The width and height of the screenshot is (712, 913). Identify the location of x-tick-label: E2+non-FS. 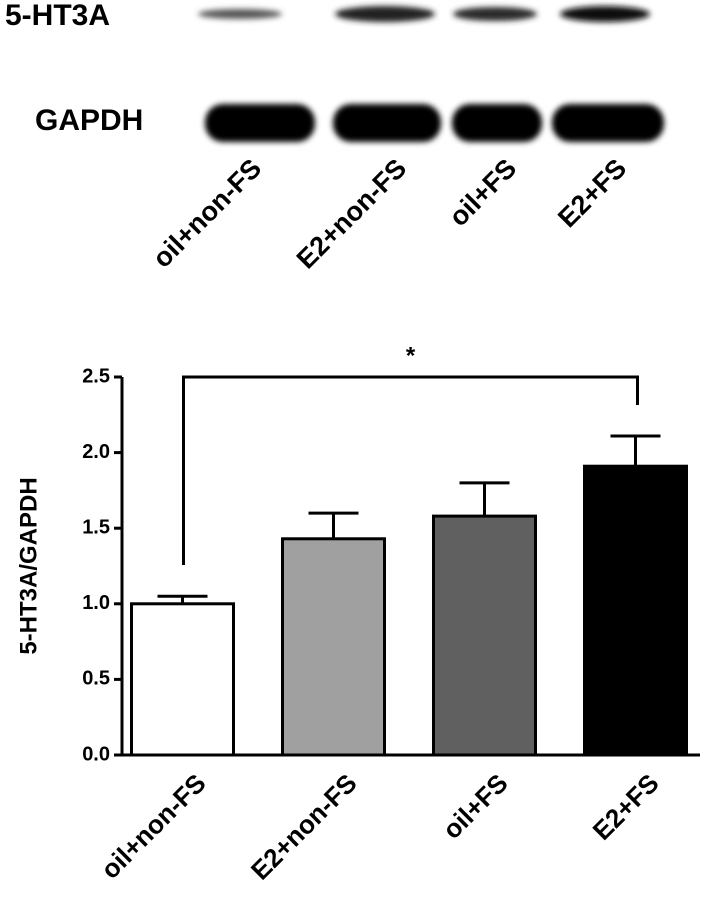
(304, 827).